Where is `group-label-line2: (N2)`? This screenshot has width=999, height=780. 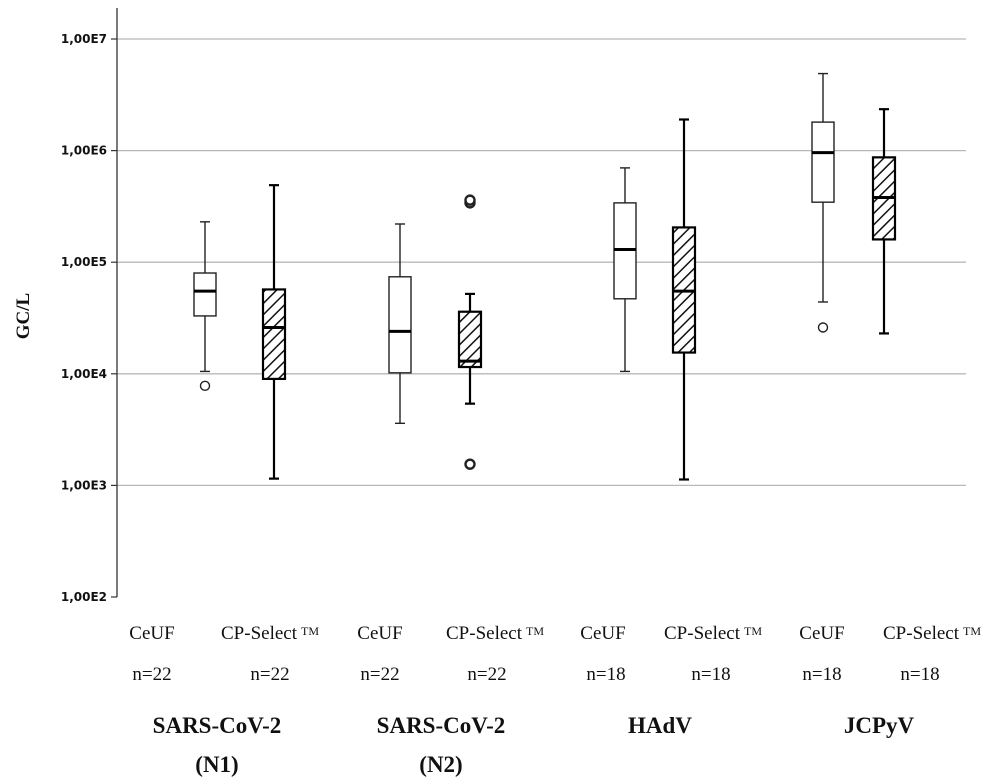
group-label-line2: (N2) is located at coordinates (440, 764).